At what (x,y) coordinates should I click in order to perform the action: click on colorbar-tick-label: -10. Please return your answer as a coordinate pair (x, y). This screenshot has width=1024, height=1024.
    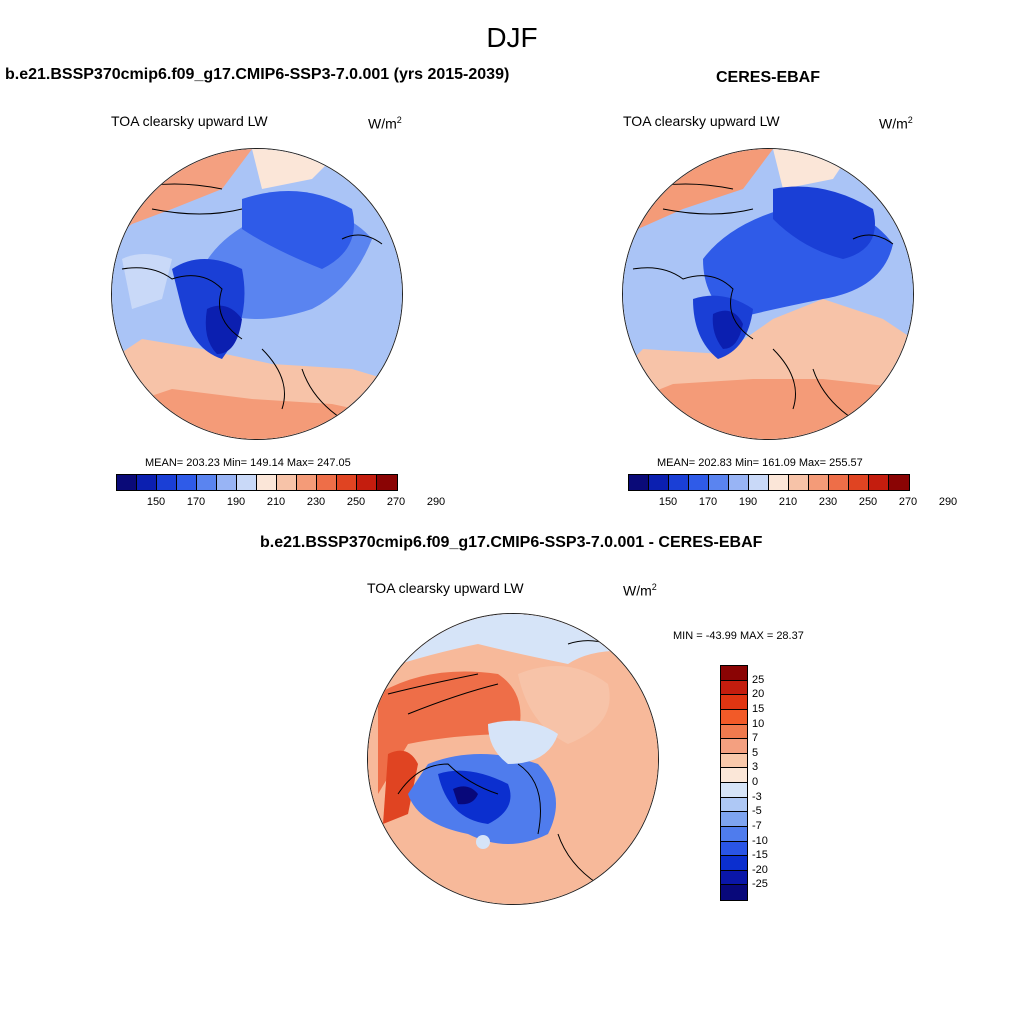
    Looking at the image, I should click on (760, 840).